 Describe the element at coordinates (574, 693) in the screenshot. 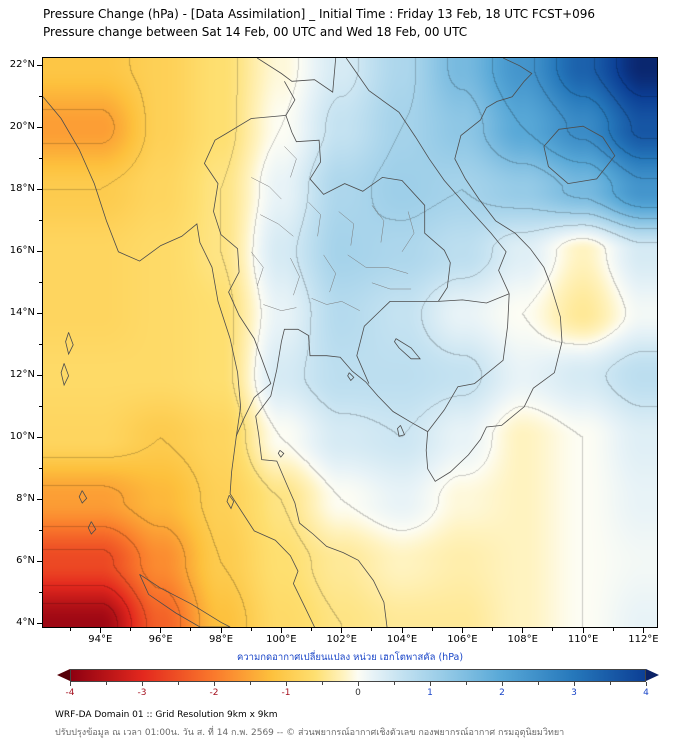

I see `colorbar-tick-label: 3` at that location.